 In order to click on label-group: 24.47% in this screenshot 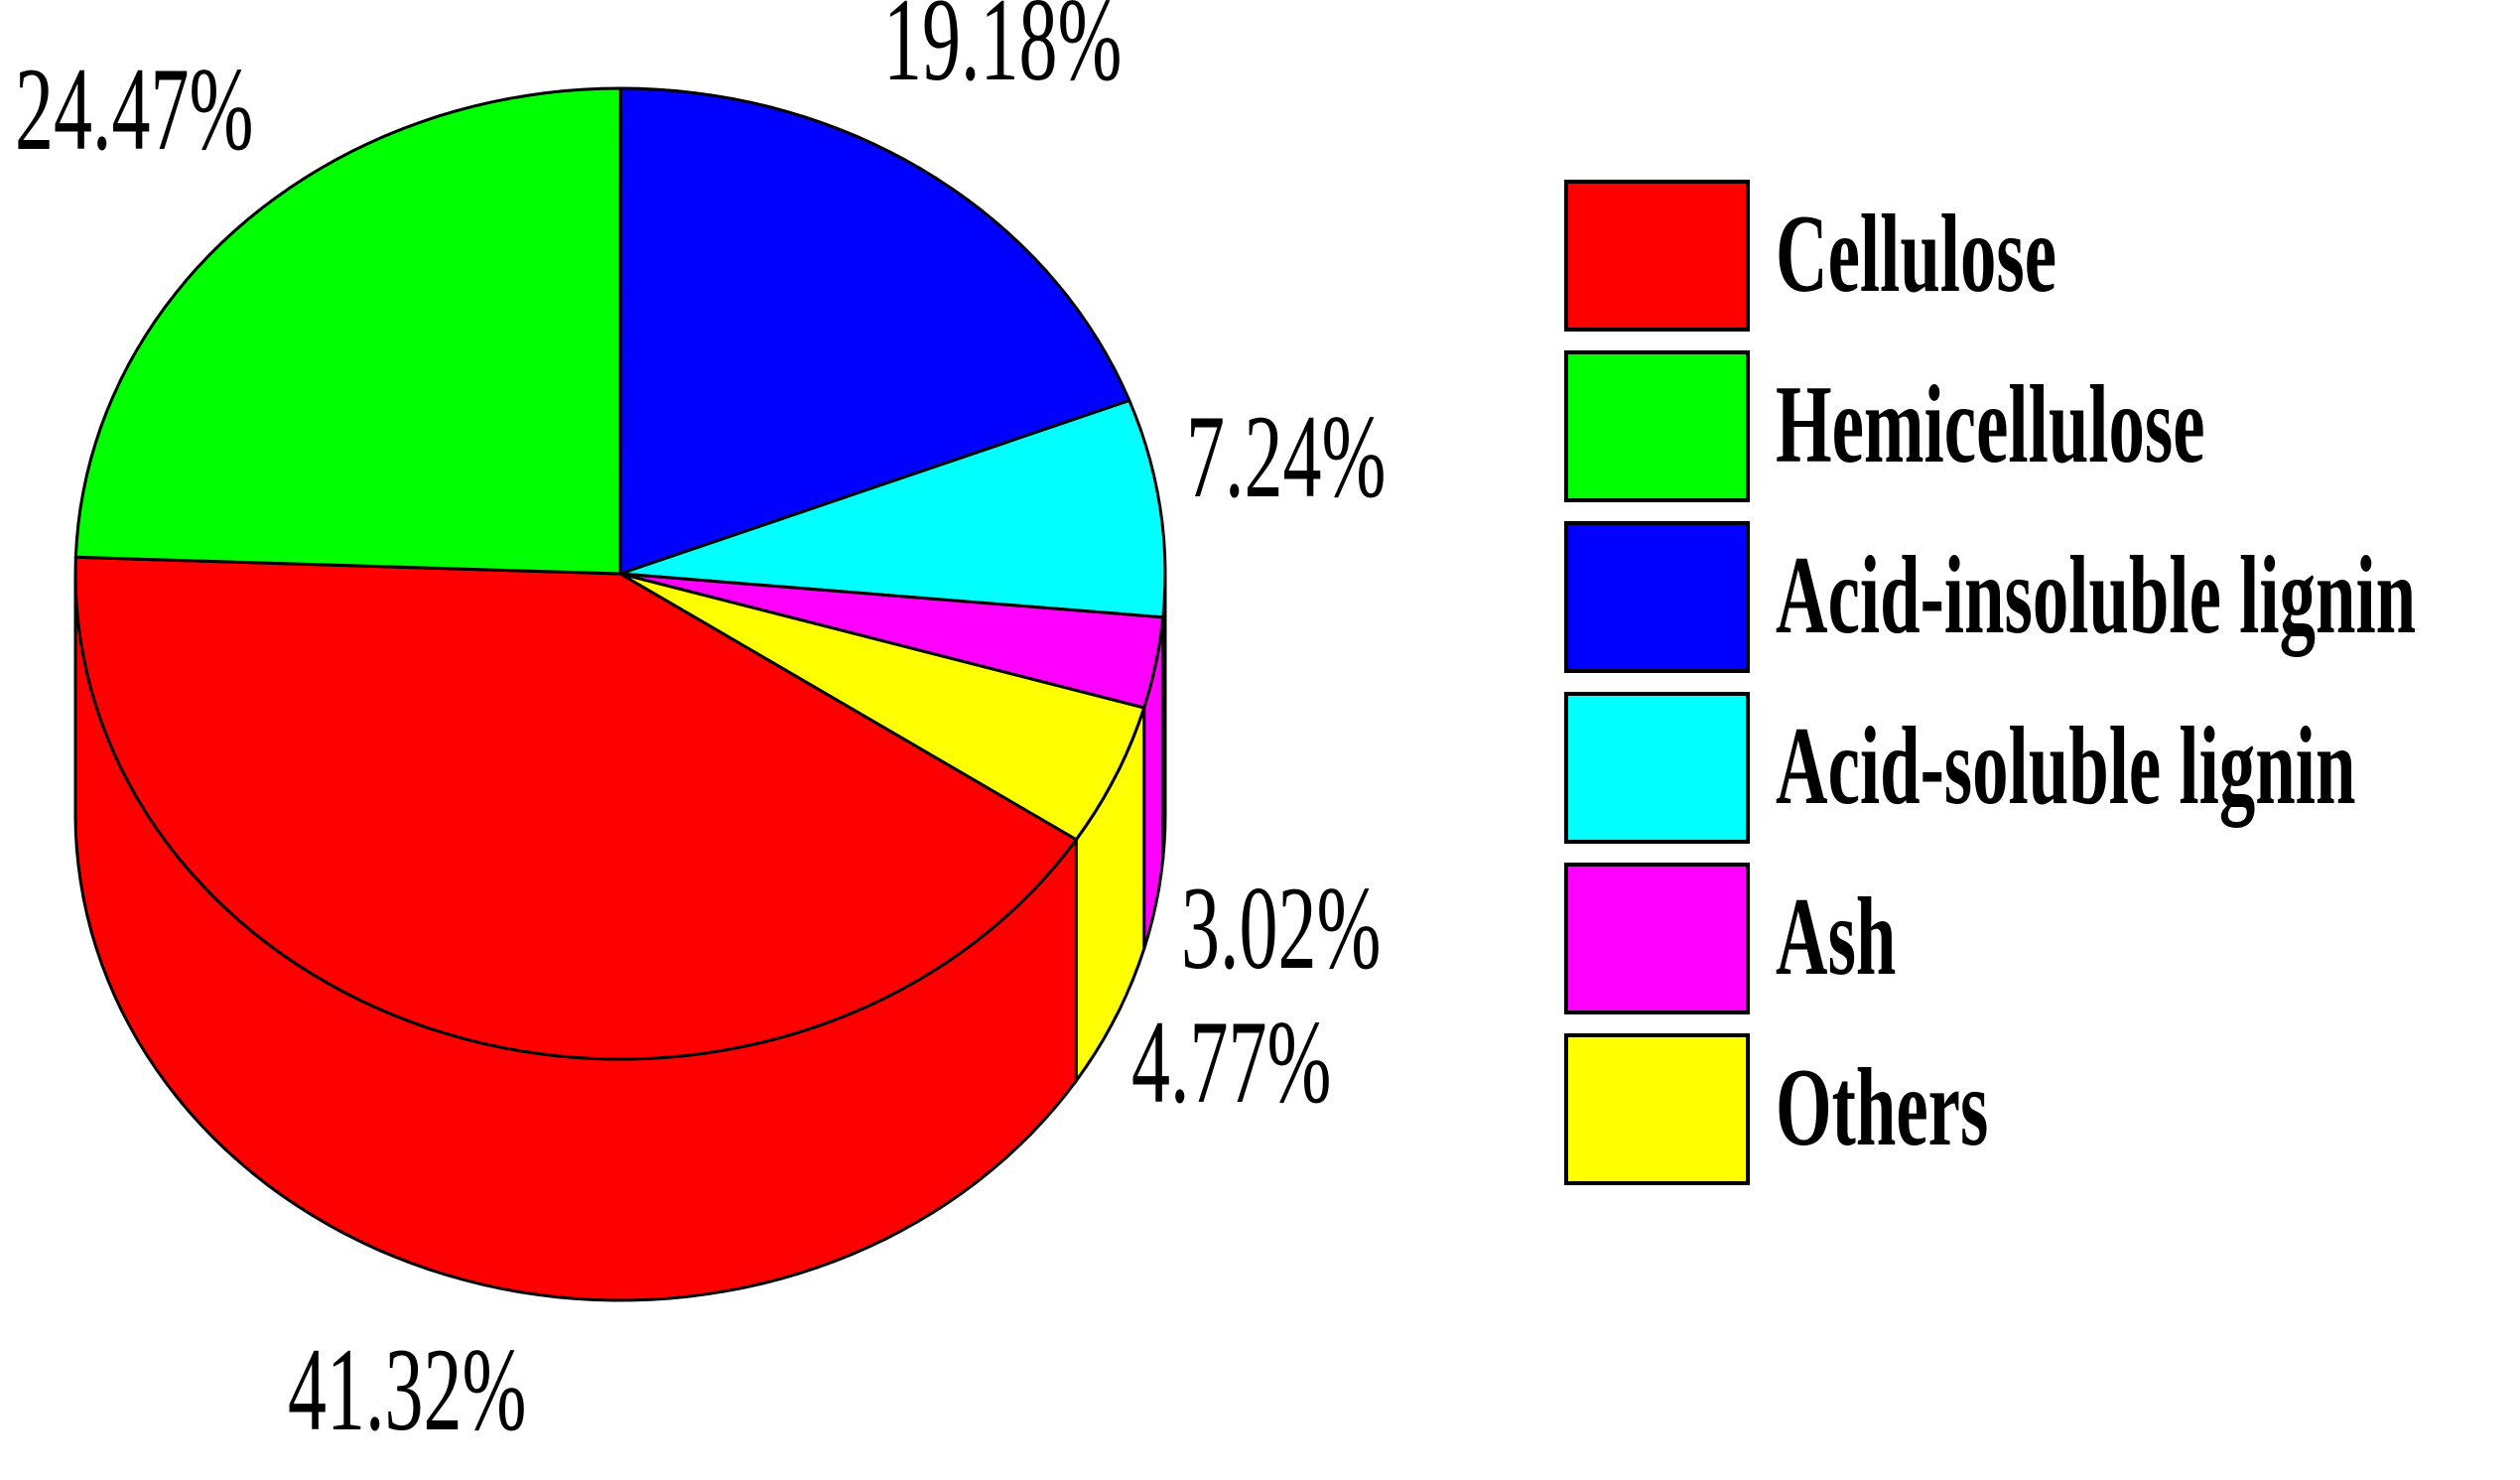, I will do `click(134, 109)`.